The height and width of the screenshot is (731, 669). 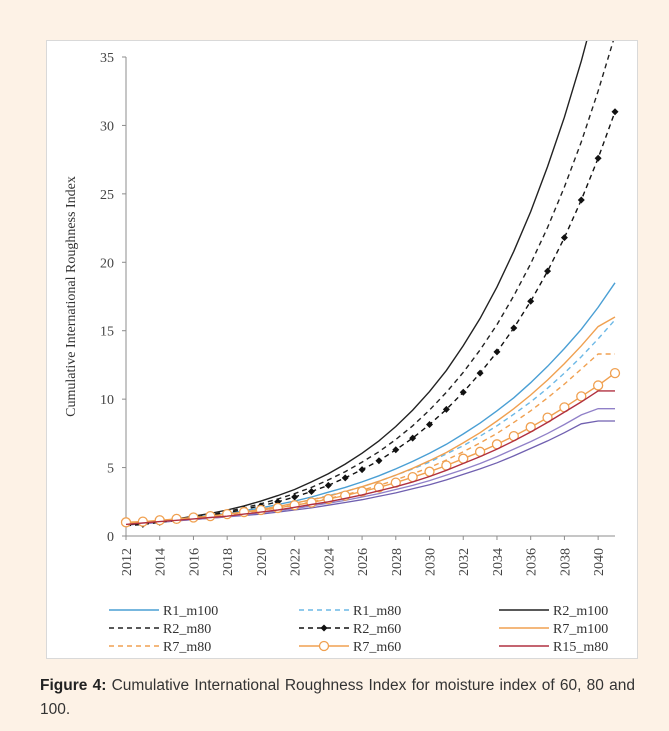 I want to click on x-tick-label: 2014, so click(x=161, y=562).